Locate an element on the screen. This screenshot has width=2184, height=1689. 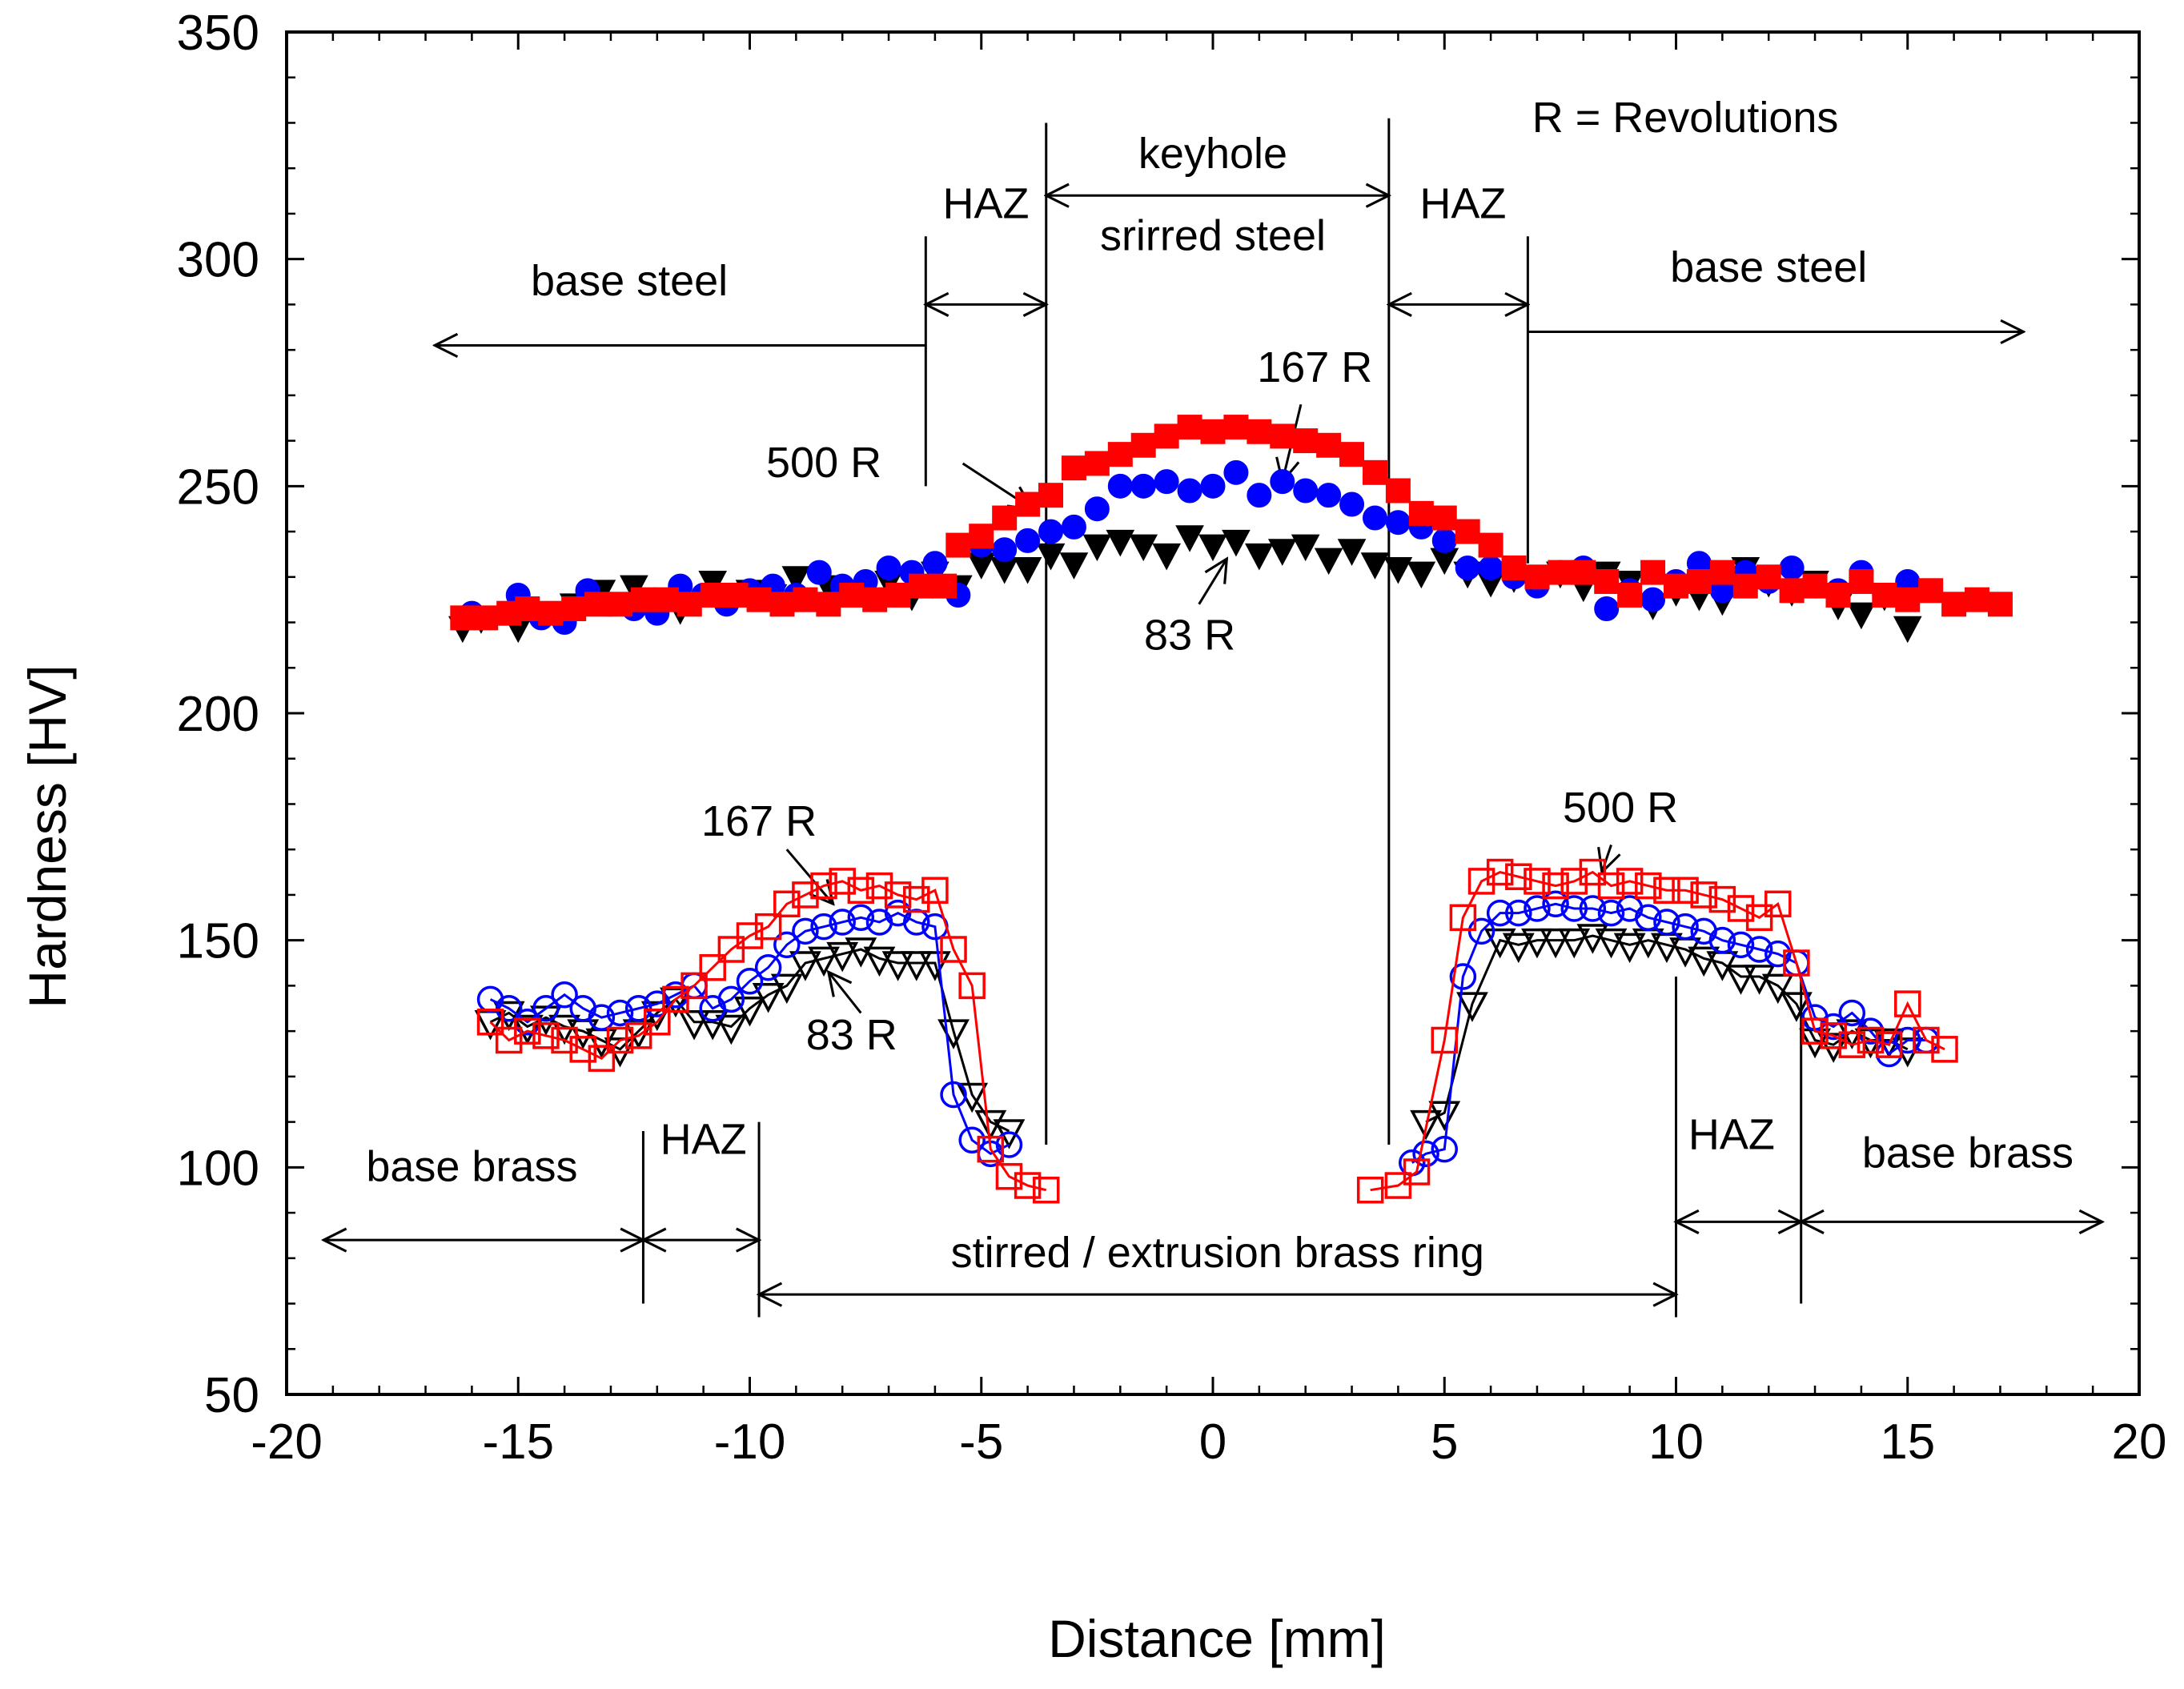
annotation-label: base steel is located at coordinates (629, 281).